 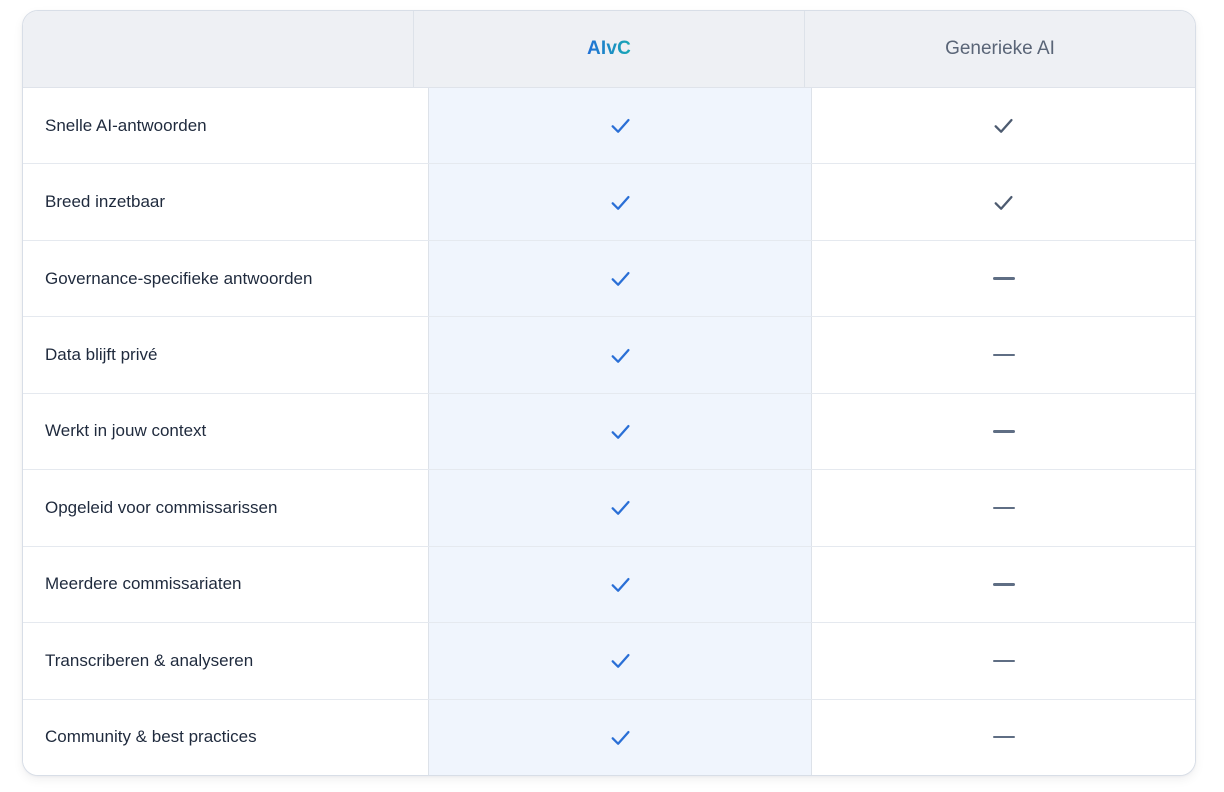 What do you see at coordinates (218, 49) in the screenshot?
I see `header-cell-feature` at bounding box center [218, 49].